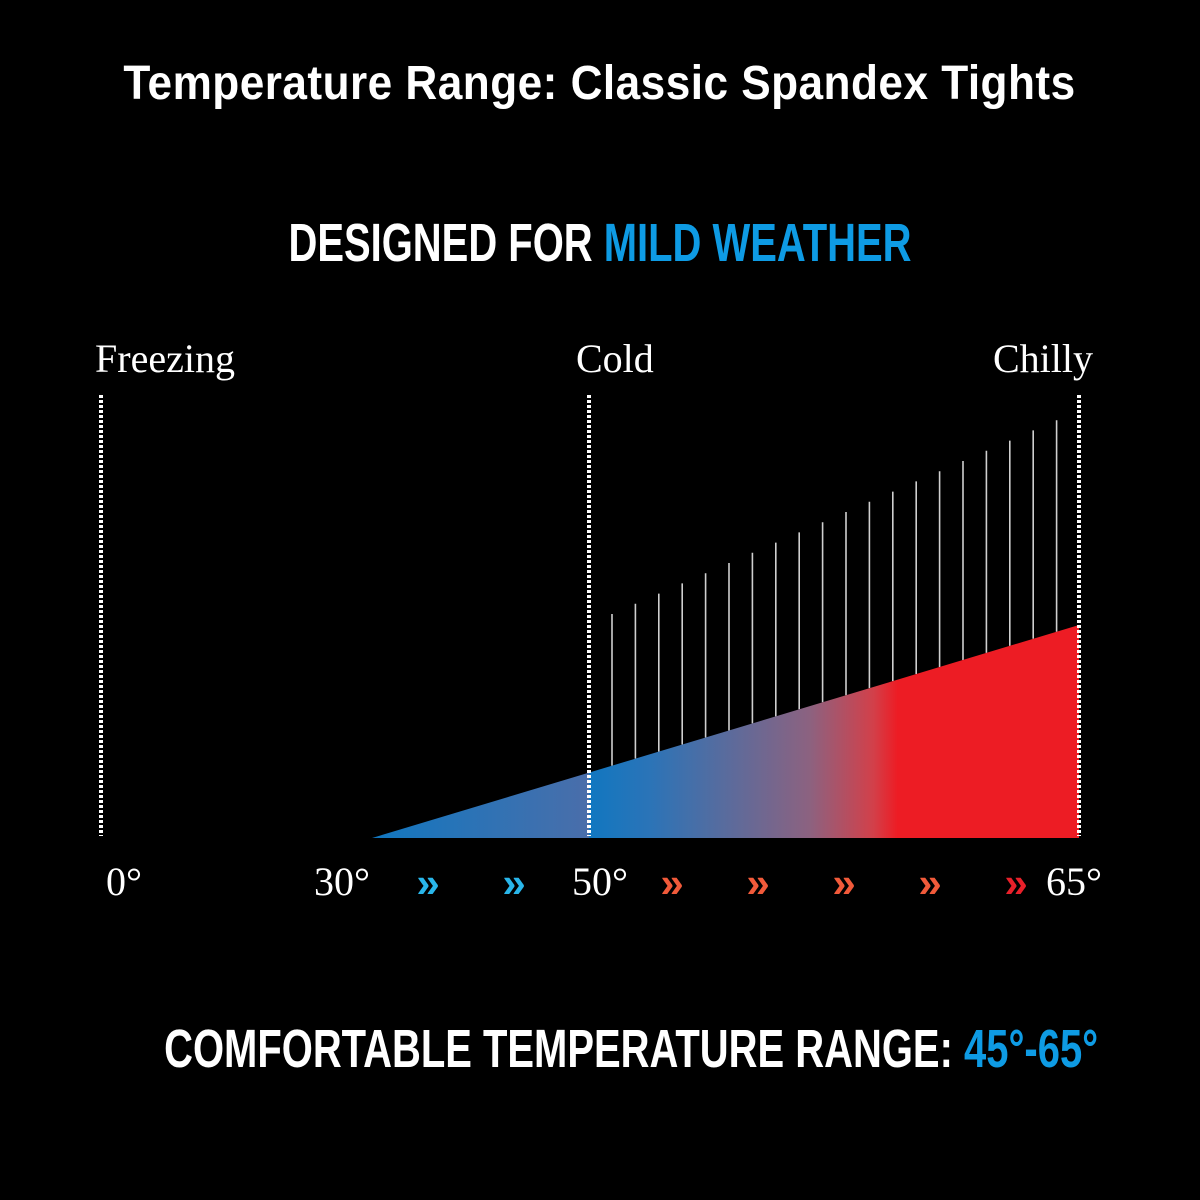  What do you see at coordinates (564, 1049) in the screenshot?
I see `comfort-range-prefix: COMFORTABLE TEMPERATURE RANGE:` at bounding box center [564, 1049].